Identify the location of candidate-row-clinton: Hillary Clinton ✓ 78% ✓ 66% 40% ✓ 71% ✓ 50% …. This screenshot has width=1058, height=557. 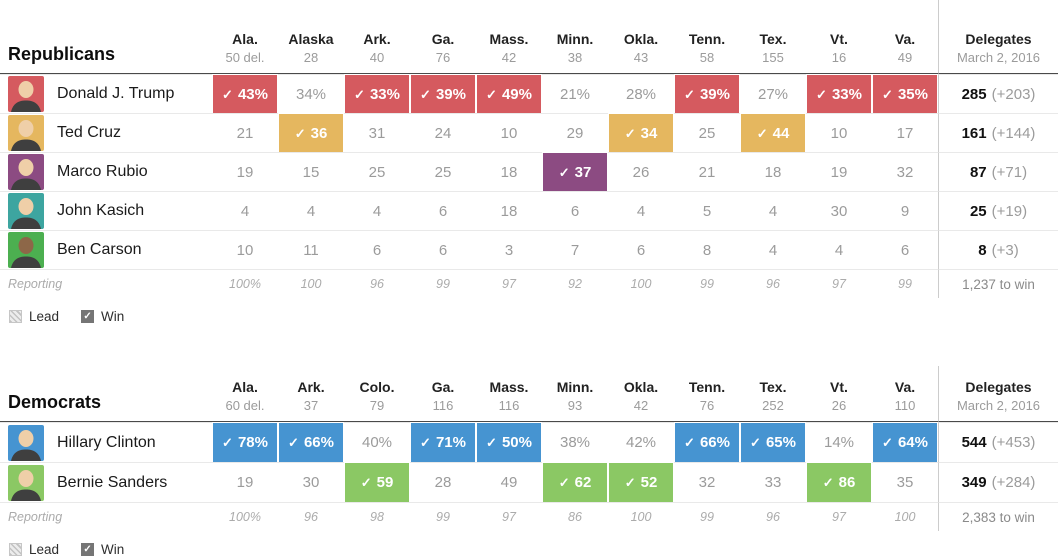
(529, 442).